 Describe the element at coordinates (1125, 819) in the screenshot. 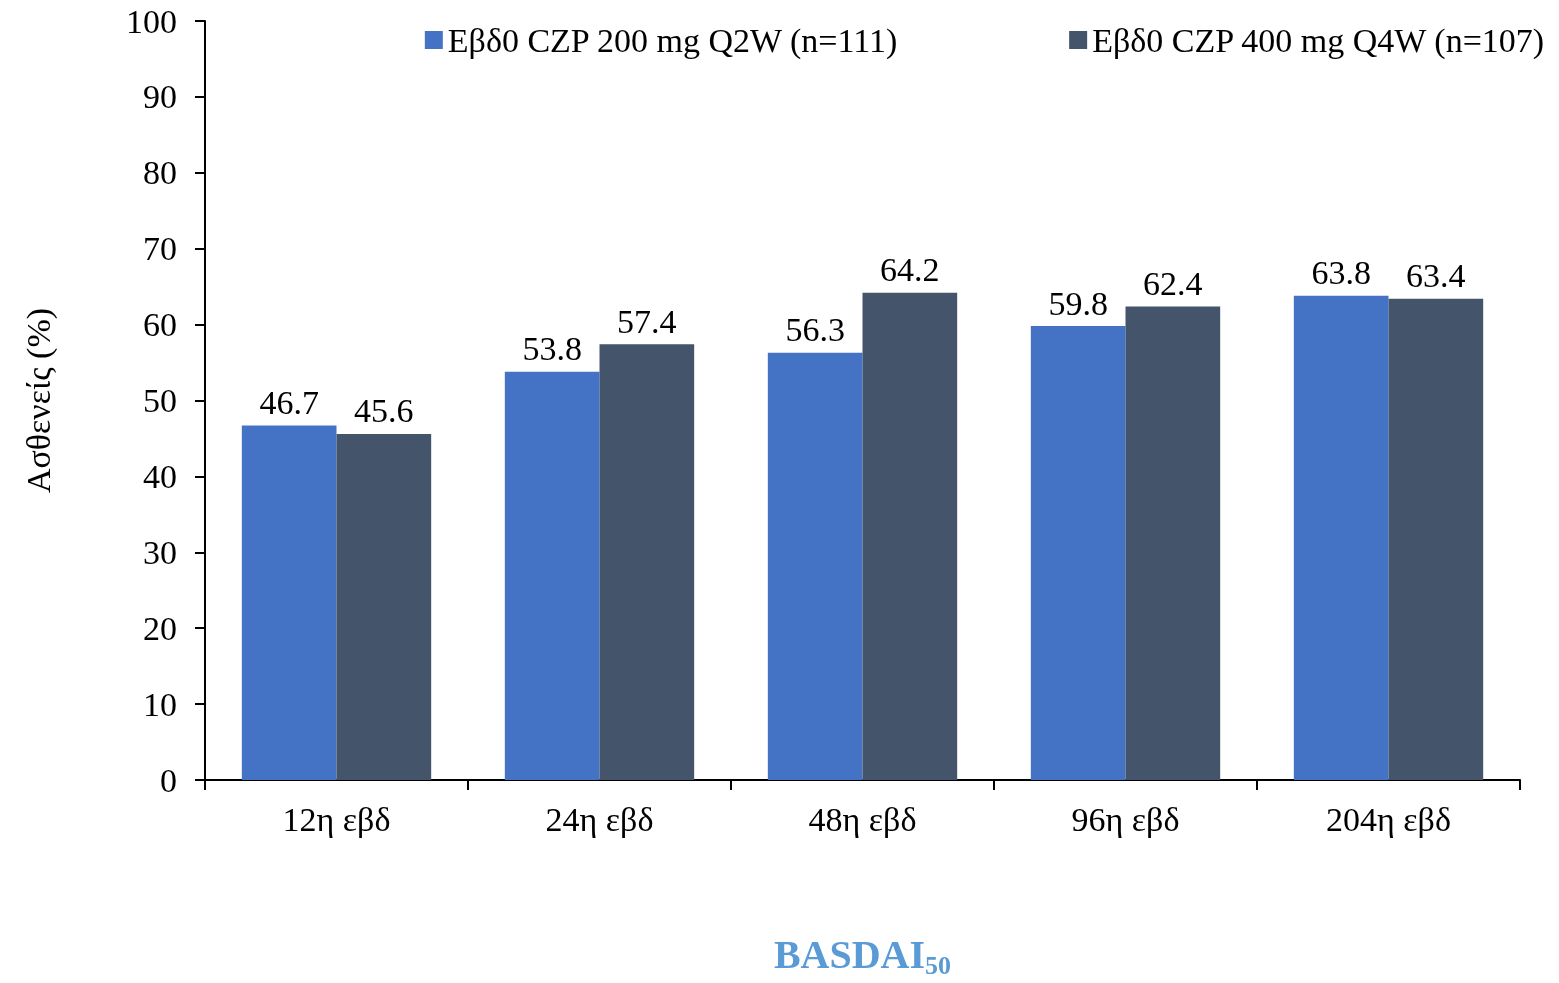

I see `x-tick-label: 96η εβδ` at that location.